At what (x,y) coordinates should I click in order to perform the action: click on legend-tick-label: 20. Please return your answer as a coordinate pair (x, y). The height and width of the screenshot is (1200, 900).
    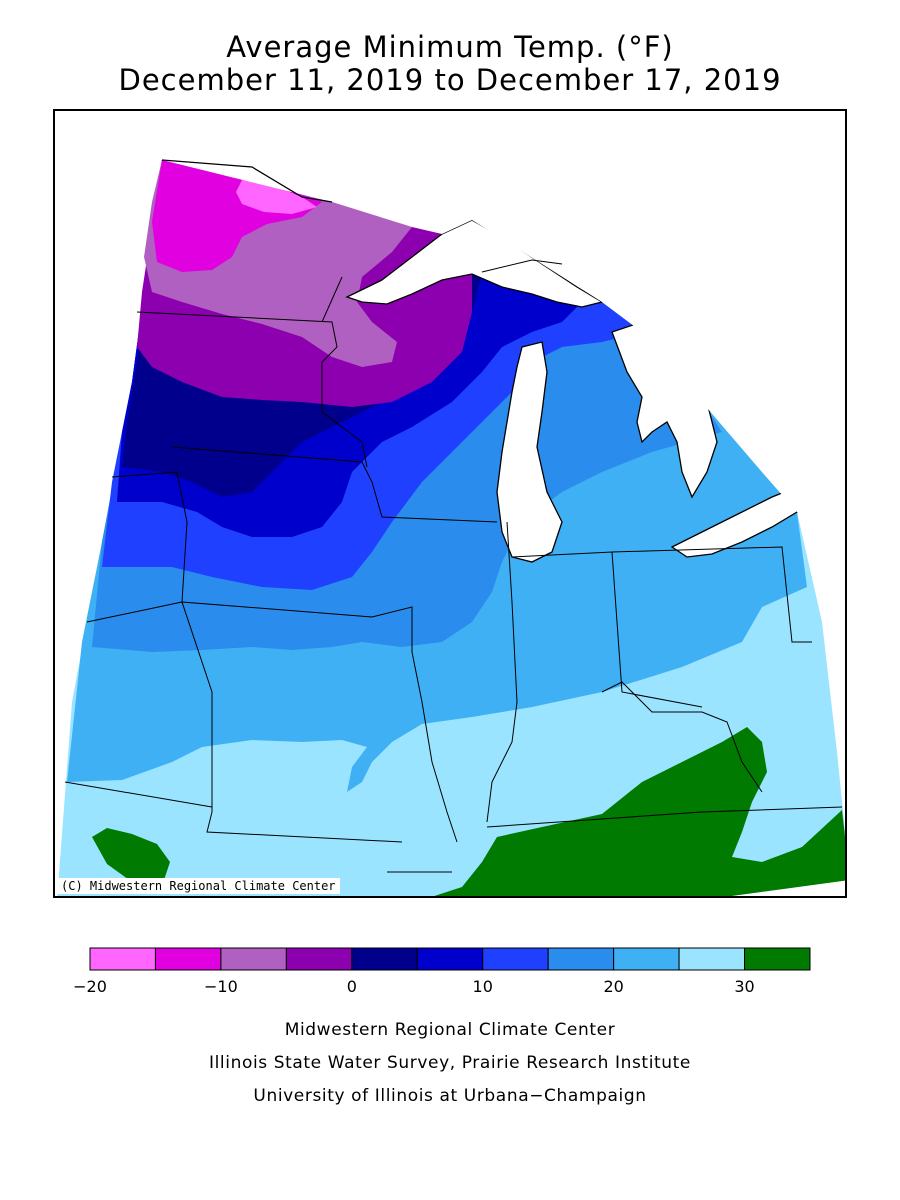
    Looking at the image, I should click on (613, 986).